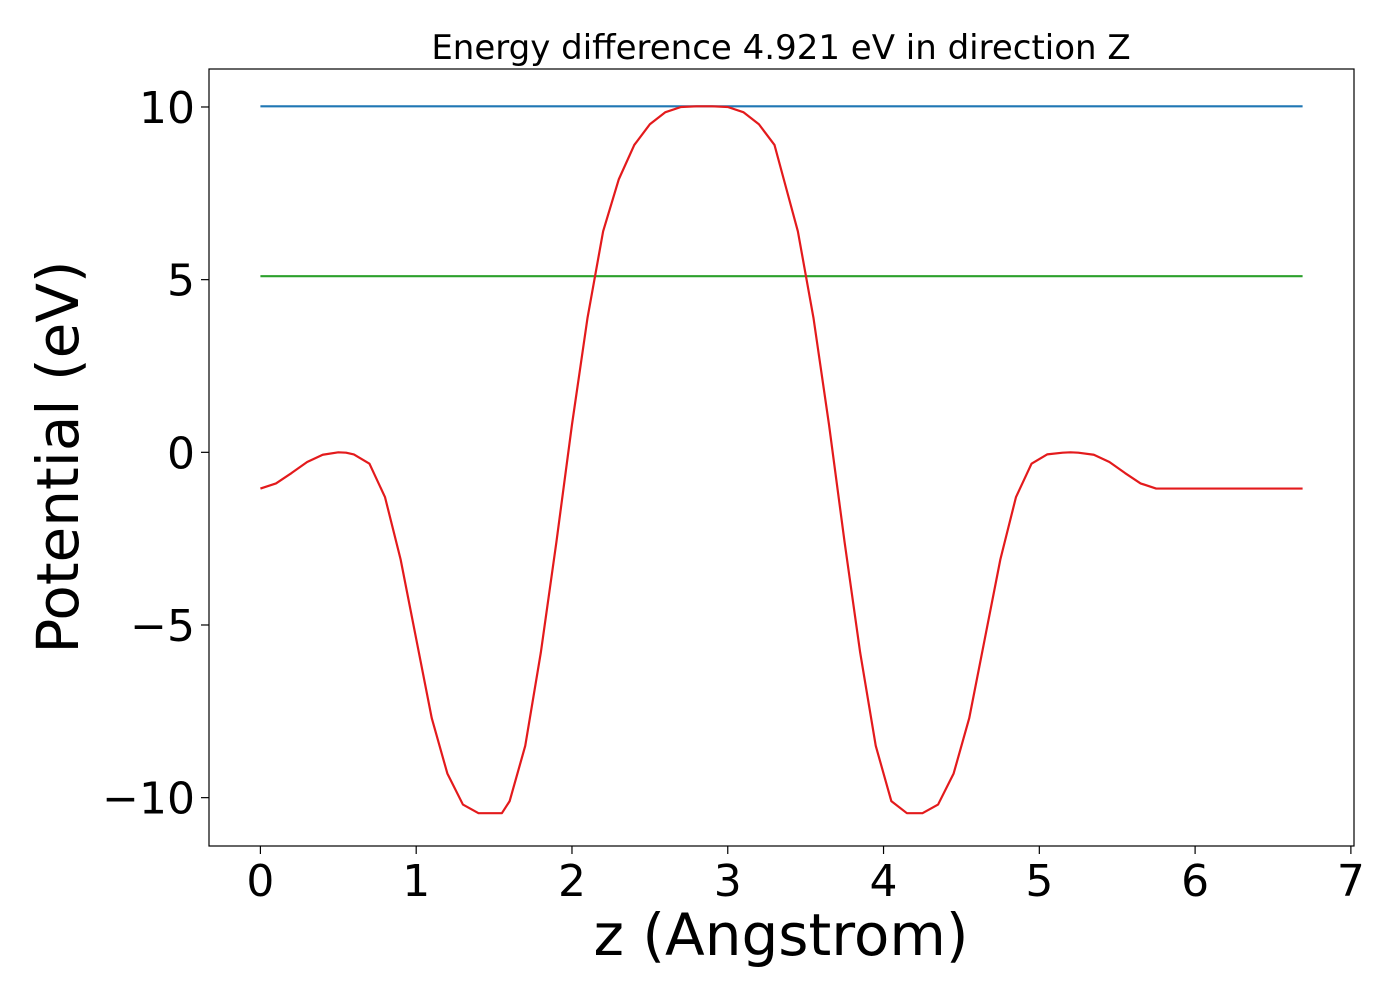 The width and height of the screenshot is (1400, 1000). What do you see at coordinates (572, 881) in the screenshot?
I see `x-tick-label: 2` at bounding box center [572, 881].